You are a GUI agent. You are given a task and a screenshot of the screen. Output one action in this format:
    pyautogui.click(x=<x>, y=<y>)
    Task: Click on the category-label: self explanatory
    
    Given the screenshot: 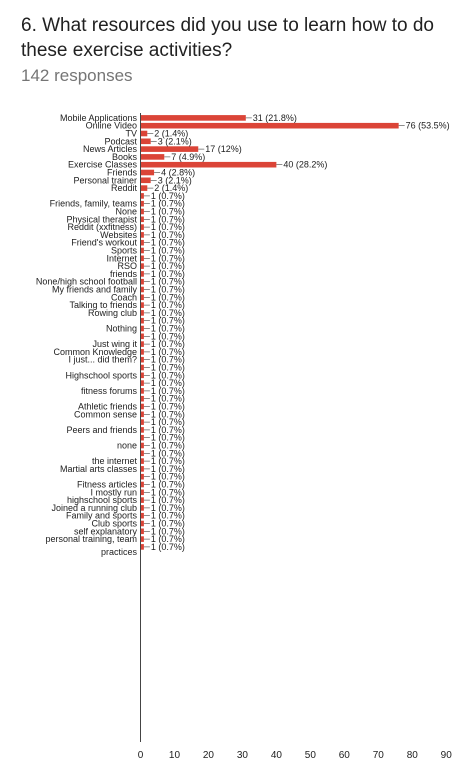 What is the action you would take?
    pyautogui.click(x=106, y=531)
    